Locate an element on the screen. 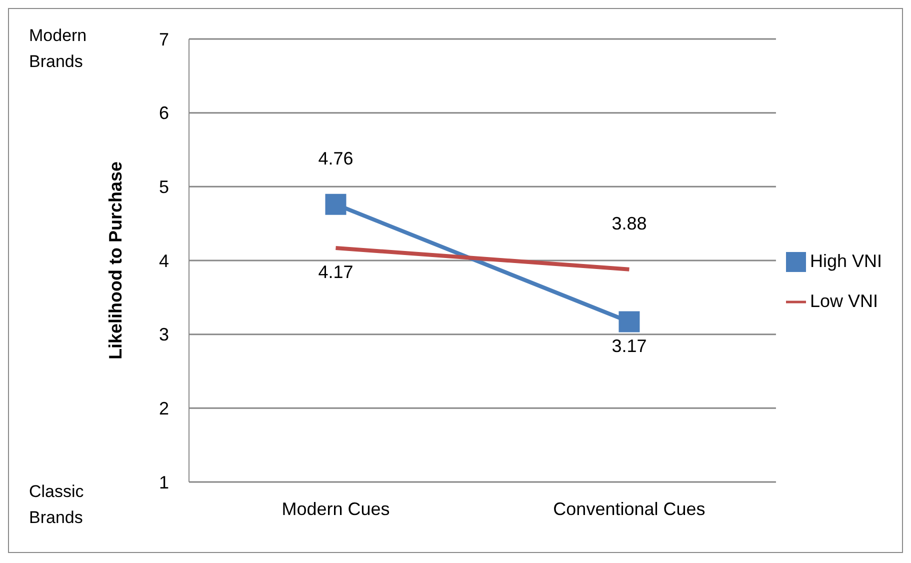 The width and height of the screenshot is (911, 563). y-tick-label: 6 is located at coordinates (163, 113).